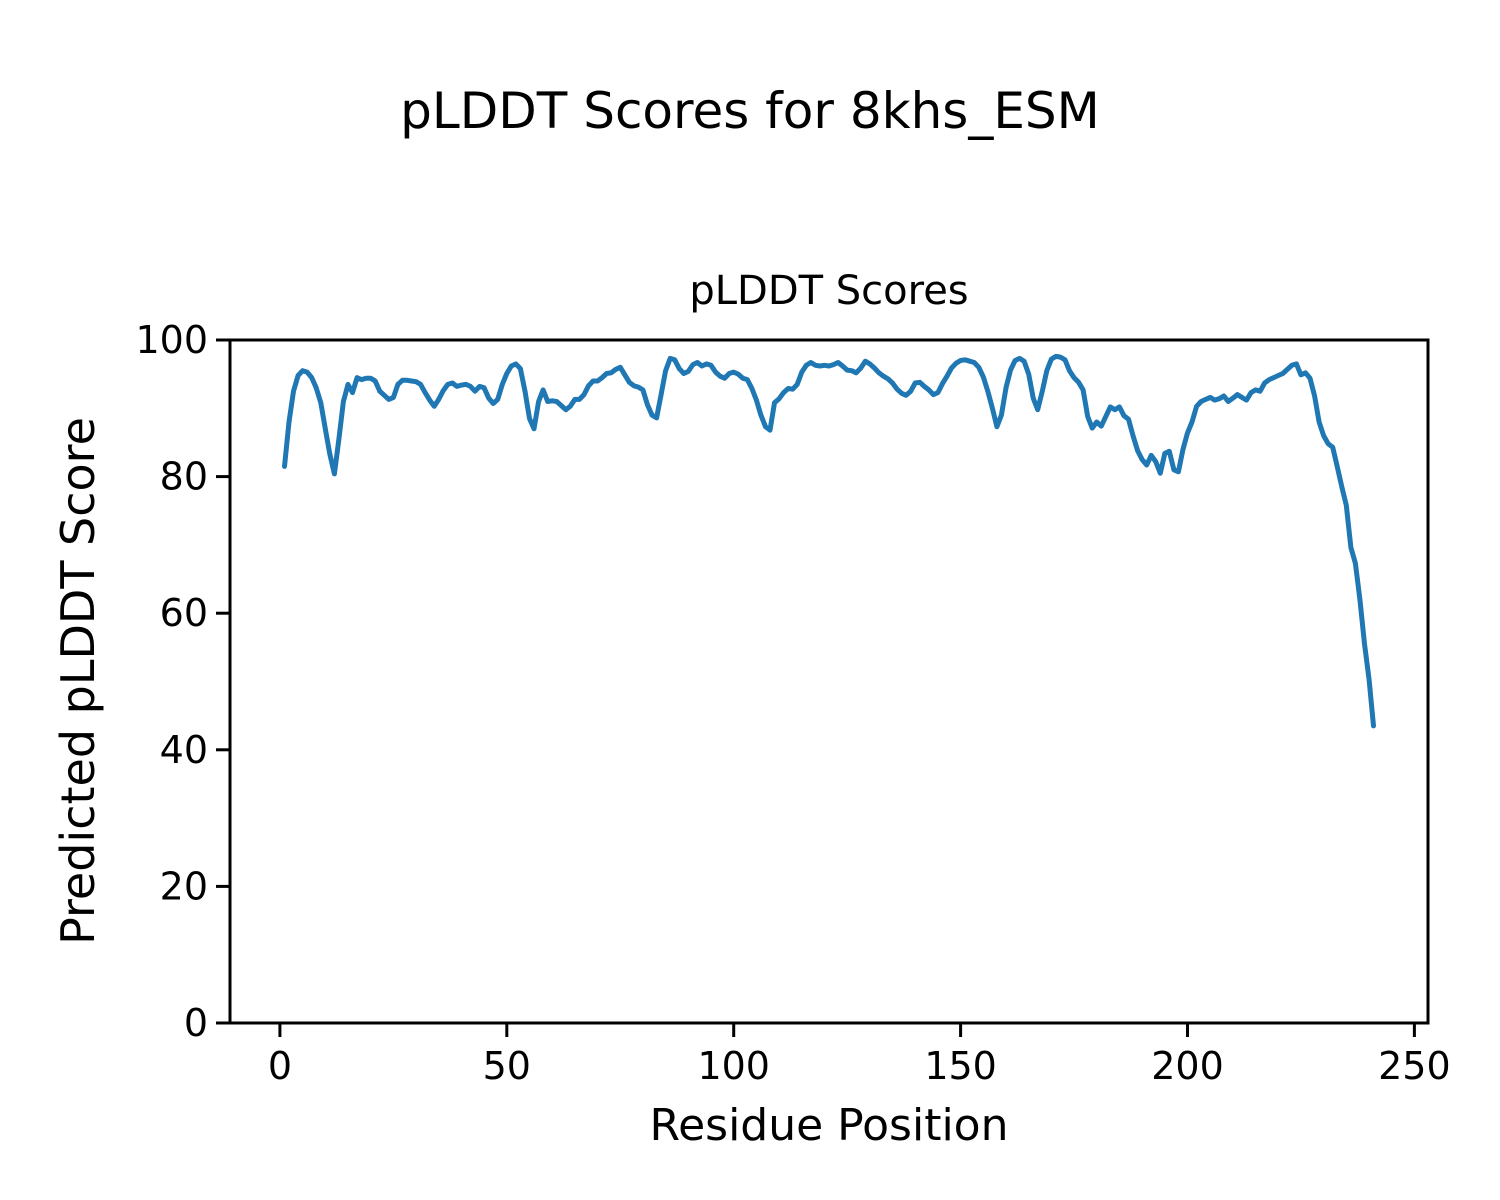  What do you see at coordinates (1414, 1066) in the screenshot?
I see `x-tick-label: 250` at bounding box center [1414, 1066].